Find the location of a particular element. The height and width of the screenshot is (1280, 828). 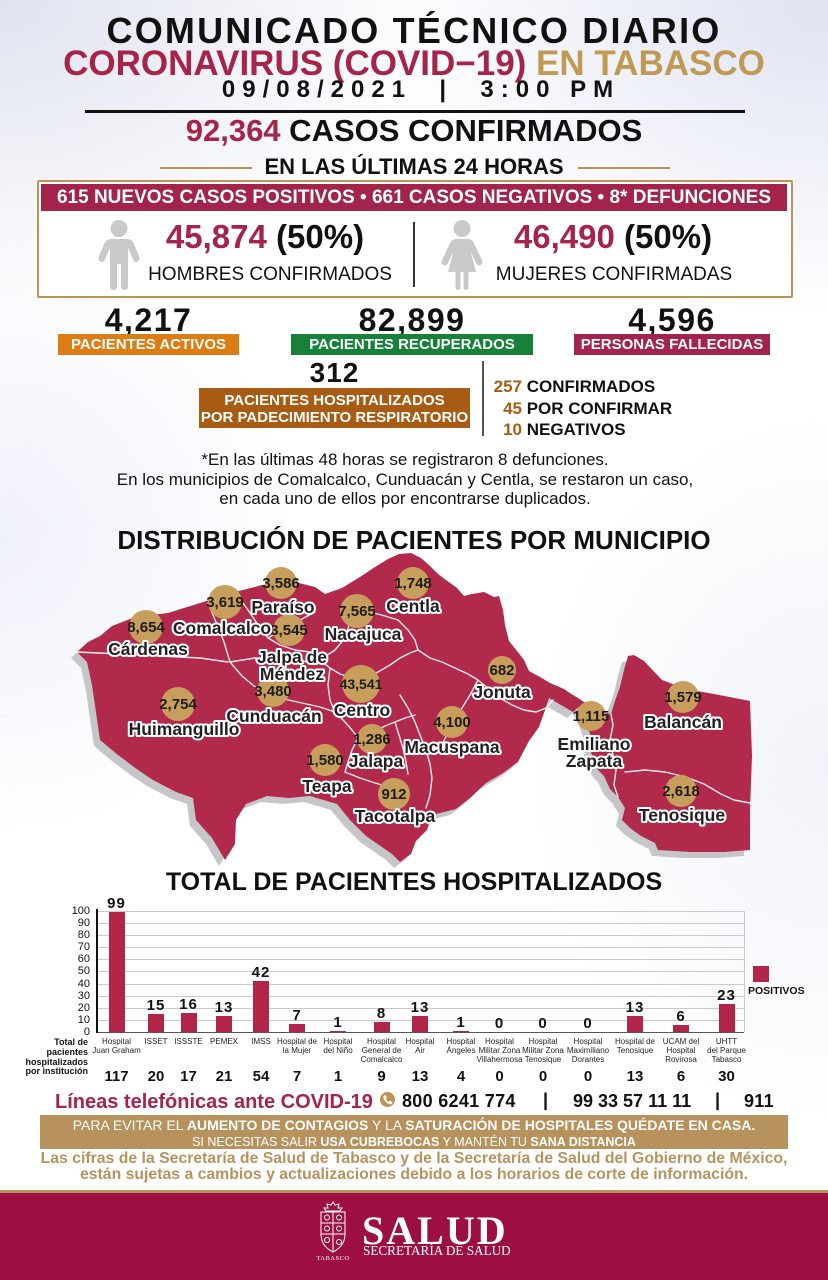

svg-text: Jonuta is located at coordinates (502, 692).